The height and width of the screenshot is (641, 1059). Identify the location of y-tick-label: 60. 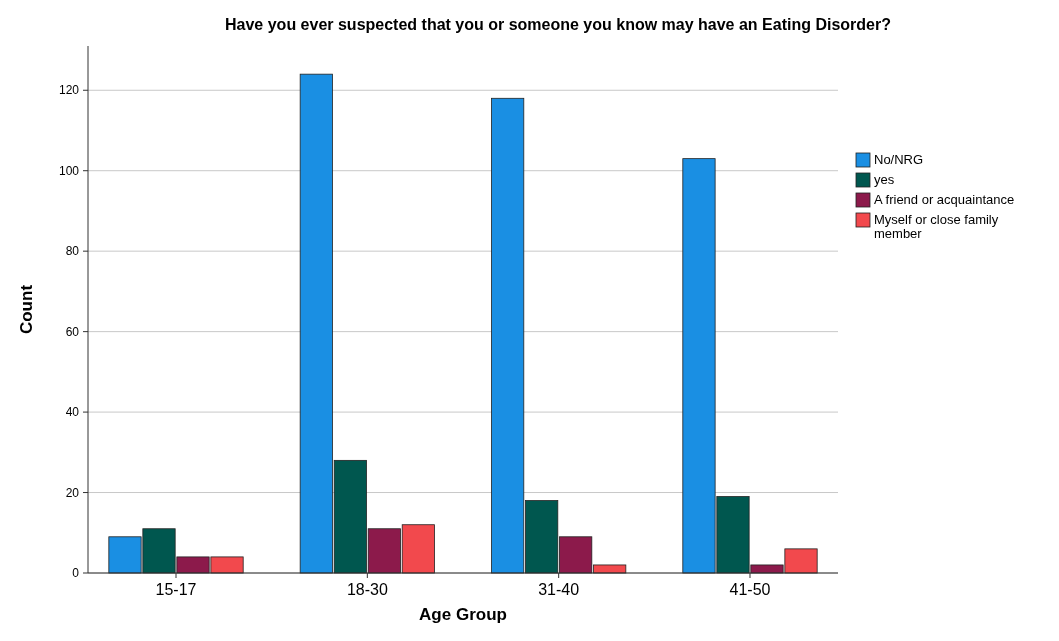
(72, 331).